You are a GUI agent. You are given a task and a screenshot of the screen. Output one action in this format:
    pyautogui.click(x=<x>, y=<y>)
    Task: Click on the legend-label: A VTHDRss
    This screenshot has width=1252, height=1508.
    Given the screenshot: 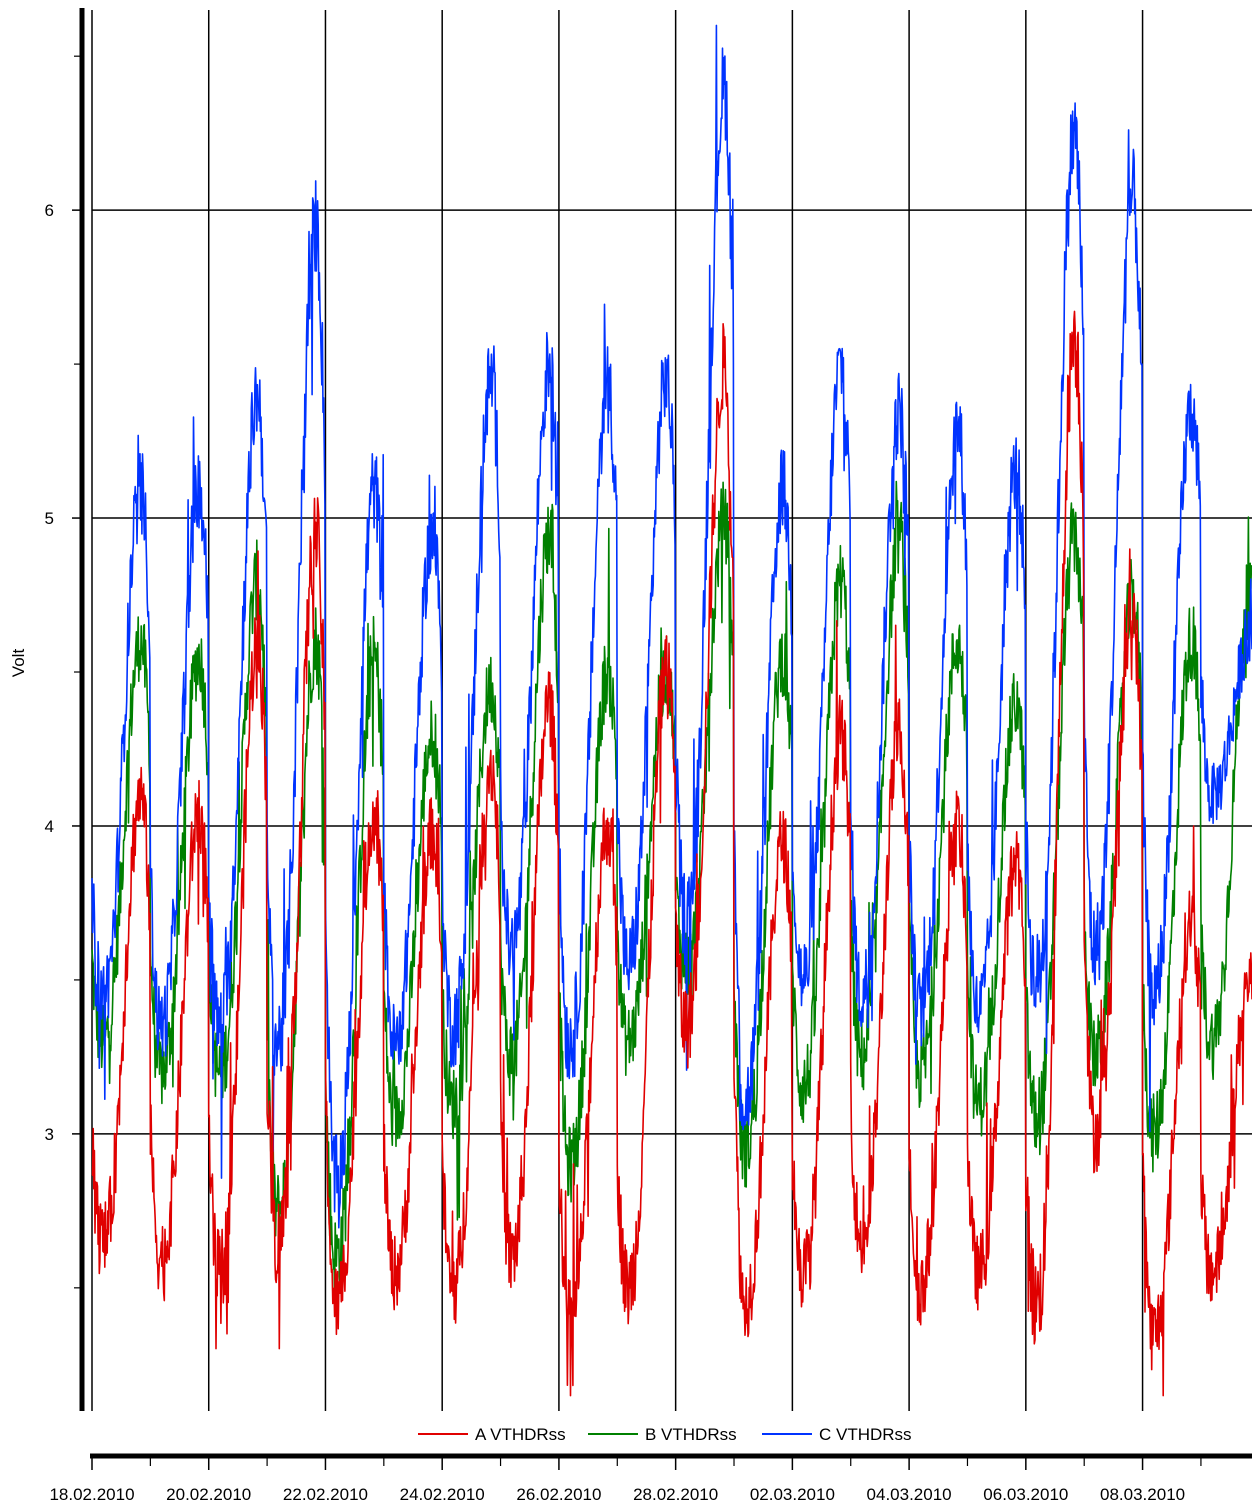 What is the action you would take?
    pyautogui.click(x=520, y=1434)
    